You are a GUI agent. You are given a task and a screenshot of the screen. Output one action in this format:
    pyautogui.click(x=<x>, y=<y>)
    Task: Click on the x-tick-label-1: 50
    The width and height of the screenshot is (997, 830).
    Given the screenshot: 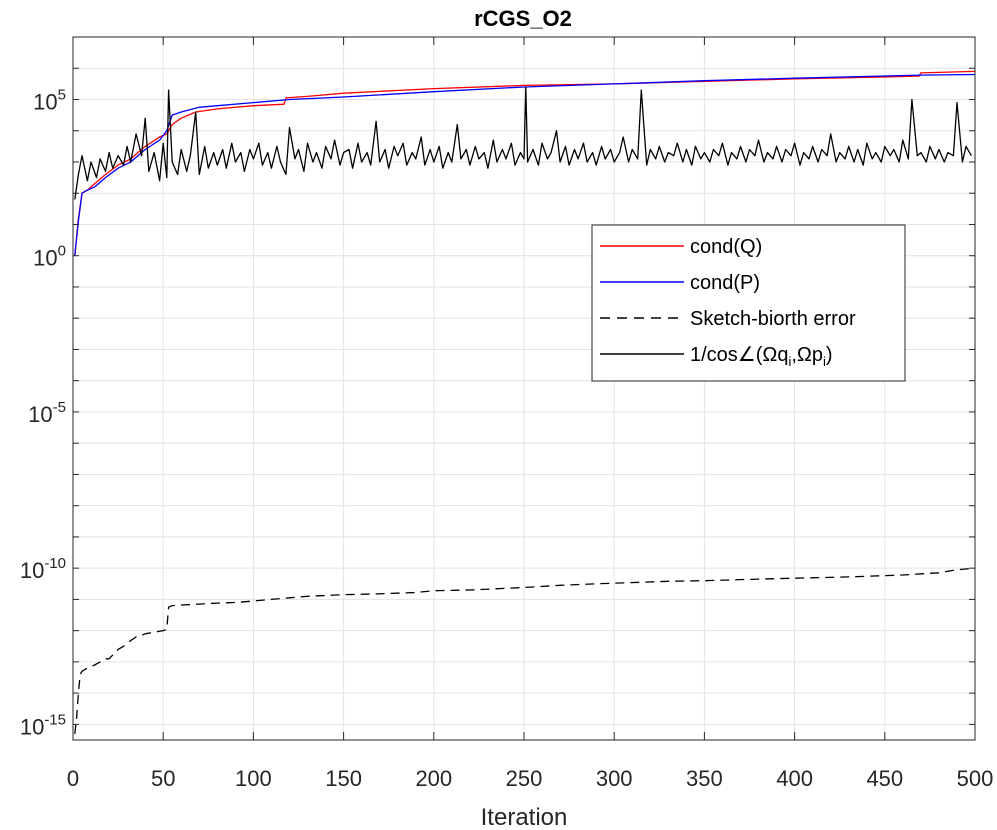 What is the action you would take?
    pyautogui.click(x=163, y=778)
    